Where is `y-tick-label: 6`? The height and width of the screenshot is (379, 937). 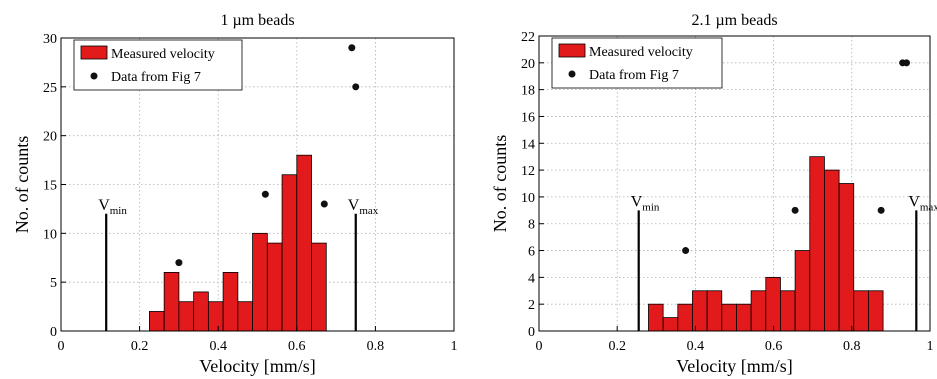 y-tick-label: 6 is located at coordinates (531, 252).